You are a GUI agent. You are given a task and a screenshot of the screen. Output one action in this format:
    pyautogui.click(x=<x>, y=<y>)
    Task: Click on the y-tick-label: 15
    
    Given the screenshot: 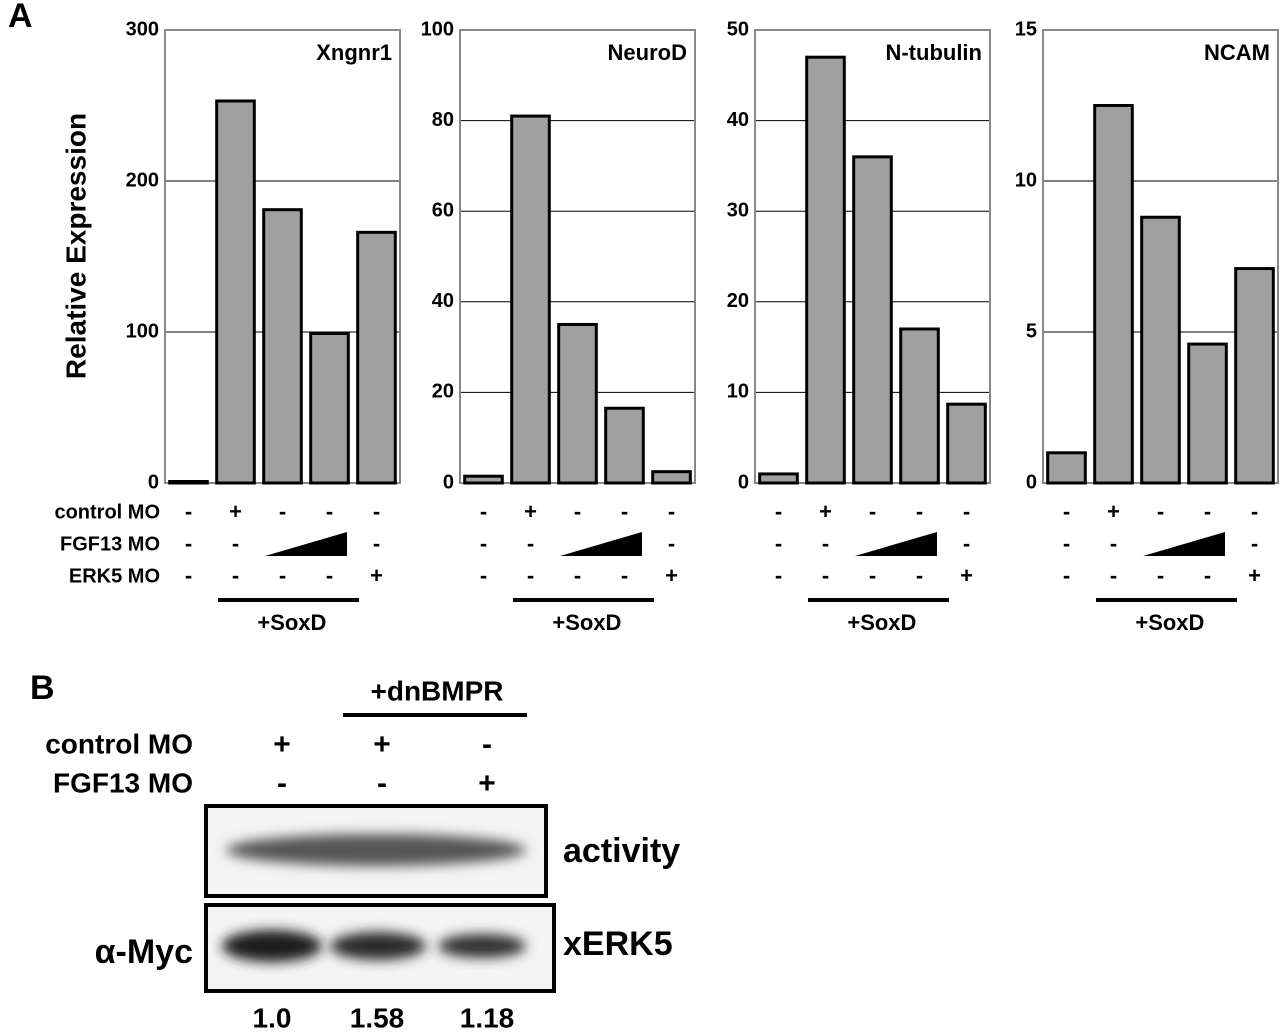 What is the action you would take?
    pyautogui.click(x=1026, y=29)
    